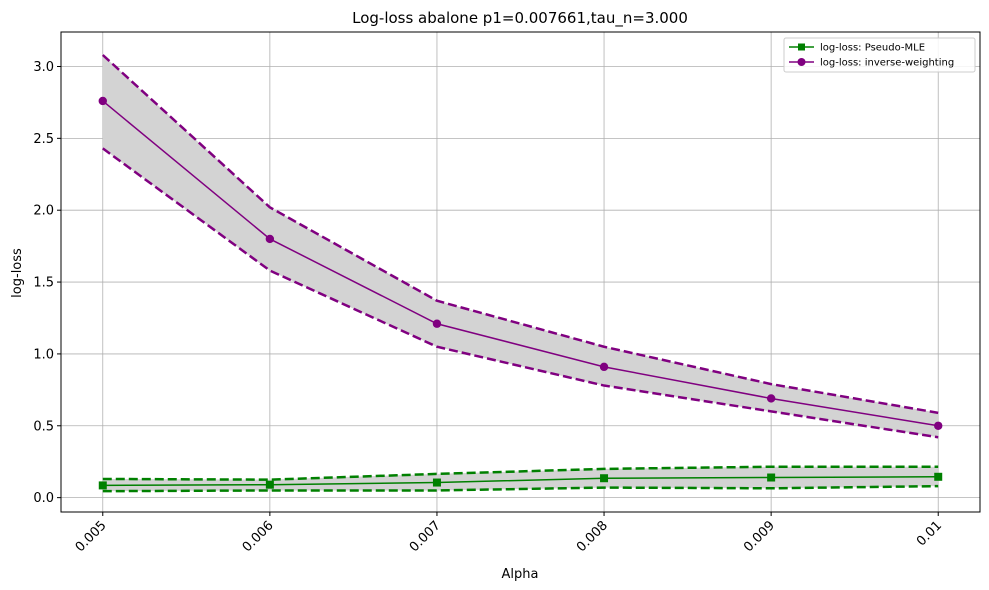 This screenshot has width=989, height=590. Describe the element at coordinates (91, 536) in the screenshot. I see `x-tick-label: 0.005` at that location.